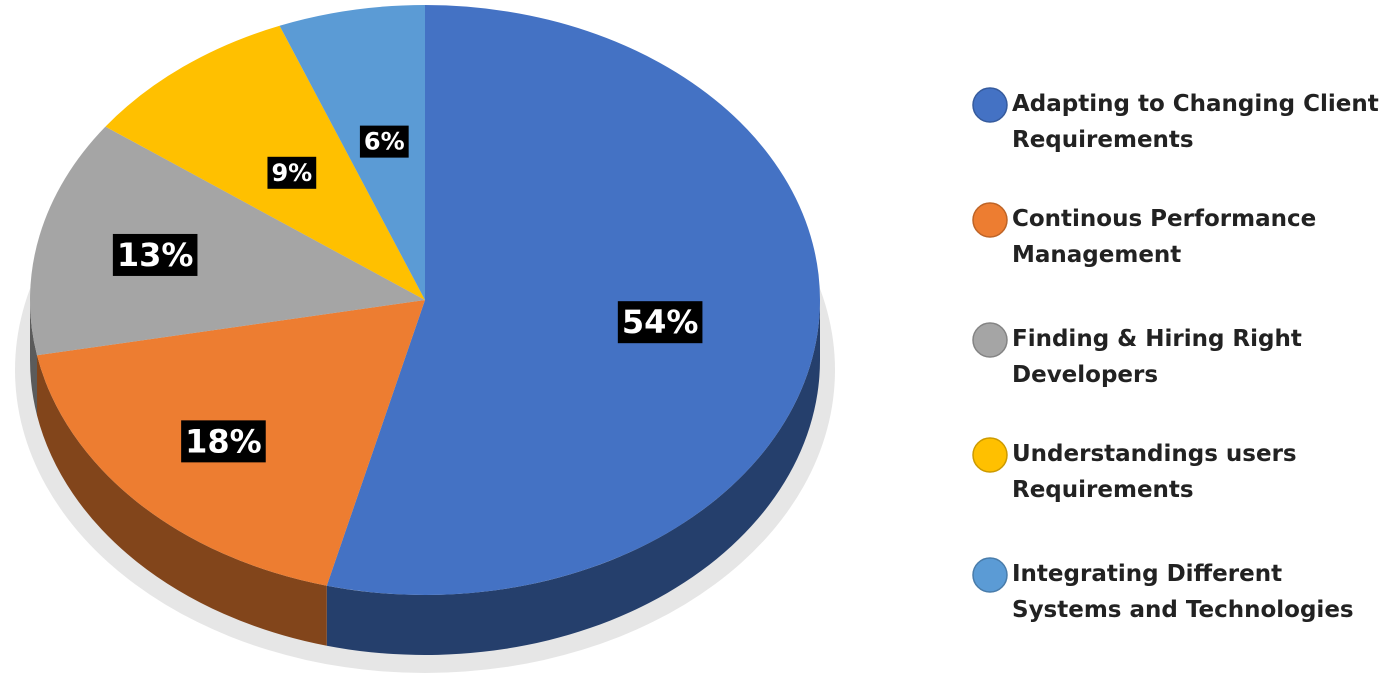 This screenshot has height=687, width=1400. I want to click on value-label: 18%, so click(223, 441).